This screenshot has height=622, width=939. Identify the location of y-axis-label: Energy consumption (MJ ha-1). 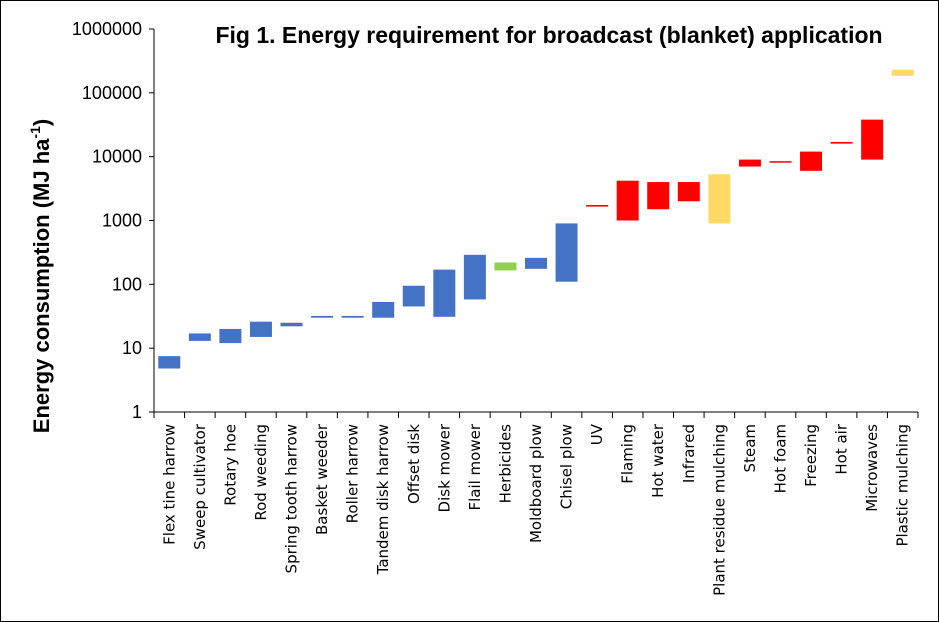
(40, 276).